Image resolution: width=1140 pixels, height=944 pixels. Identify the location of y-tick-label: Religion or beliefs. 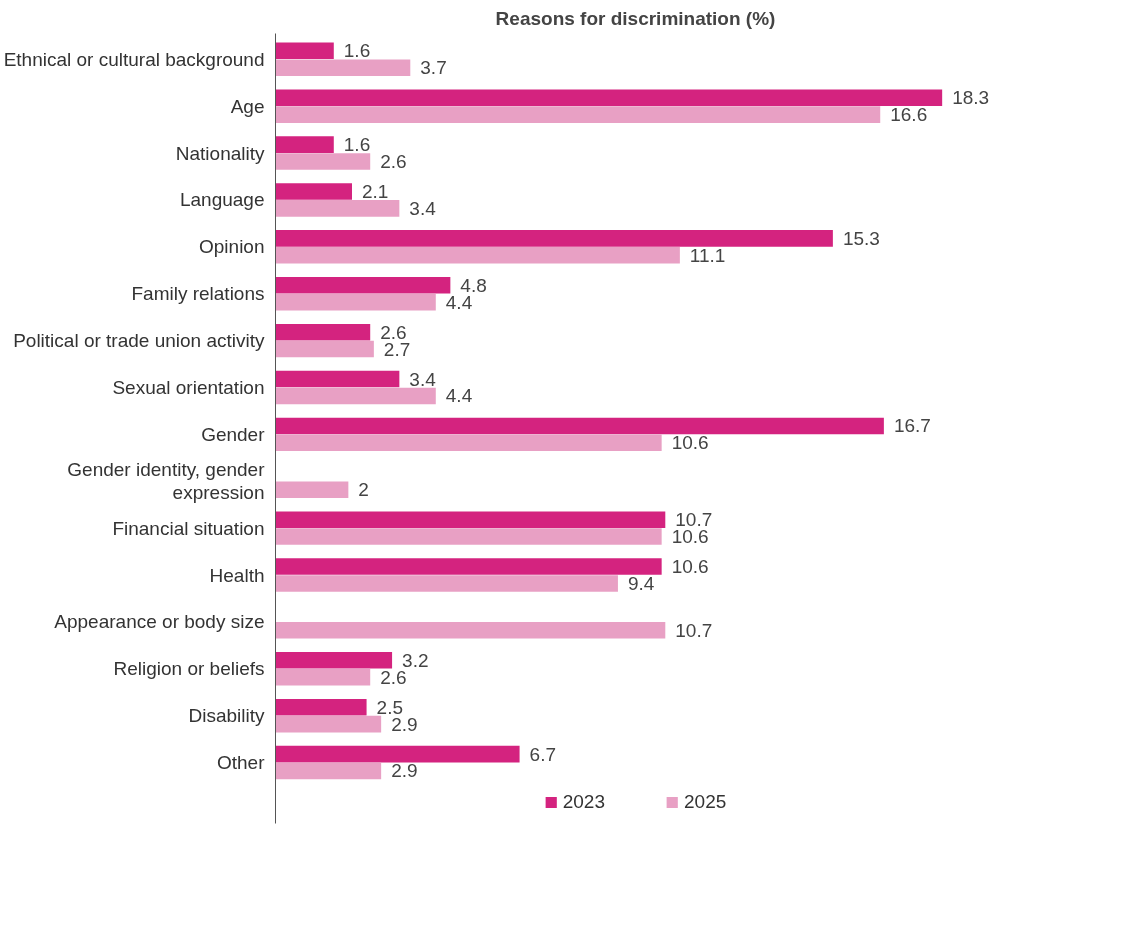
(189, 669).